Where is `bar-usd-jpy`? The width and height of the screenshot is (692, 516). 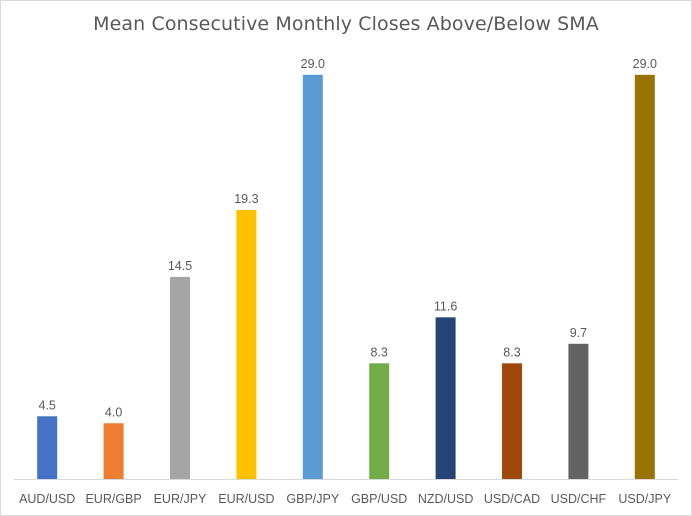
bar-usd-jpy is located at coordinates (644, 276).